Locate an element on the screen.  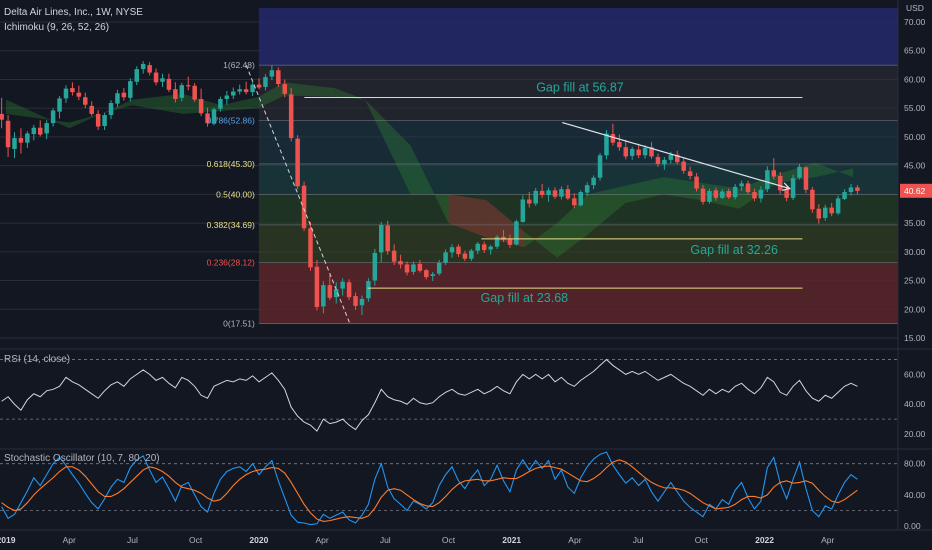
fib-label: 1(62.48) is located at coordinates (239, 65).